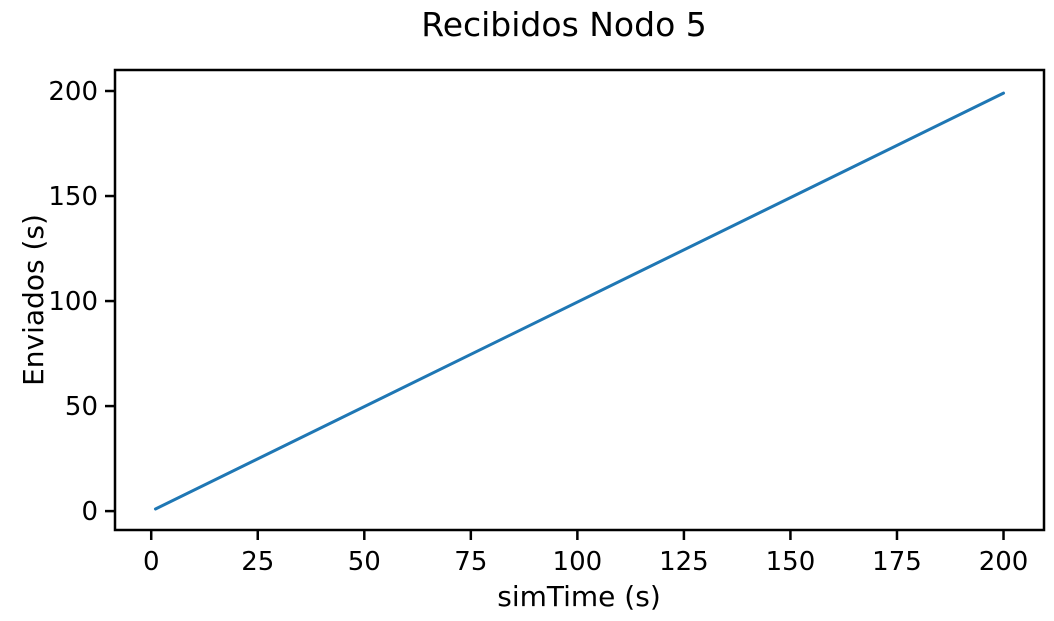  Describe the element at coordinates (81, 407) in the screenshot. I see `y-tick-label-50: 50` at that location.